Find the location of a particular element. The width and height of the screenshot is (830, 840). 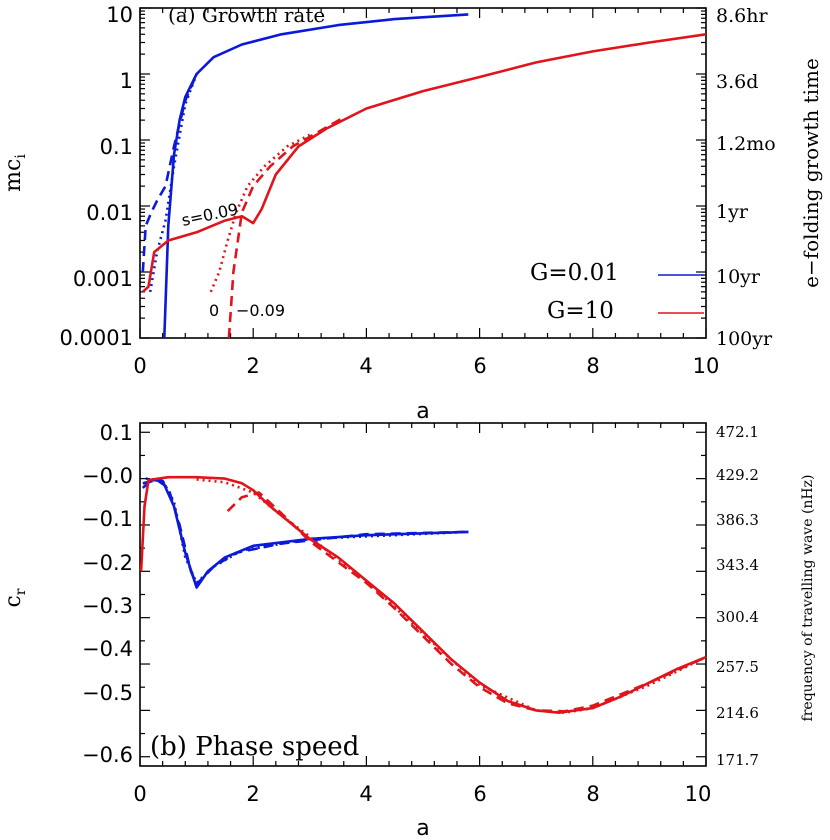

annotation-s-0: 0 is located at coordinates (214, 310).